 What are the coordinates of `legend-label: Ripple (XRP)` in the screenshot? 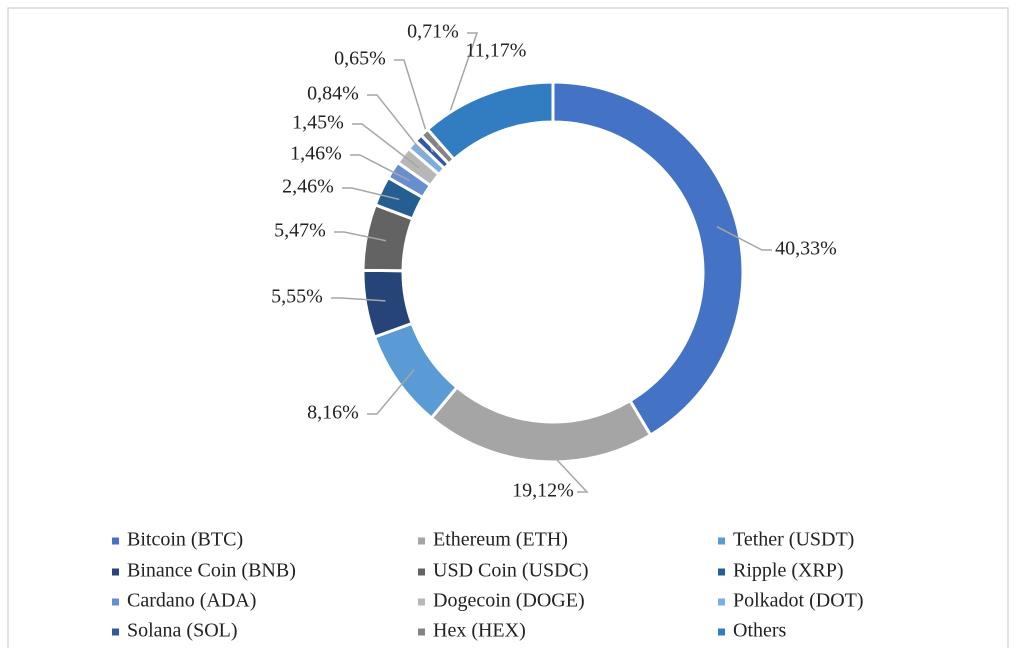 It's located at (788, 571).